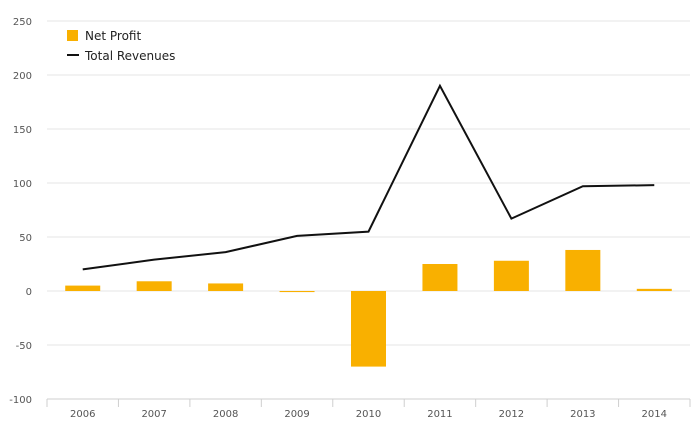  I want to click on legend-total-revenues-label: Total Revenues, so click(129, 56).